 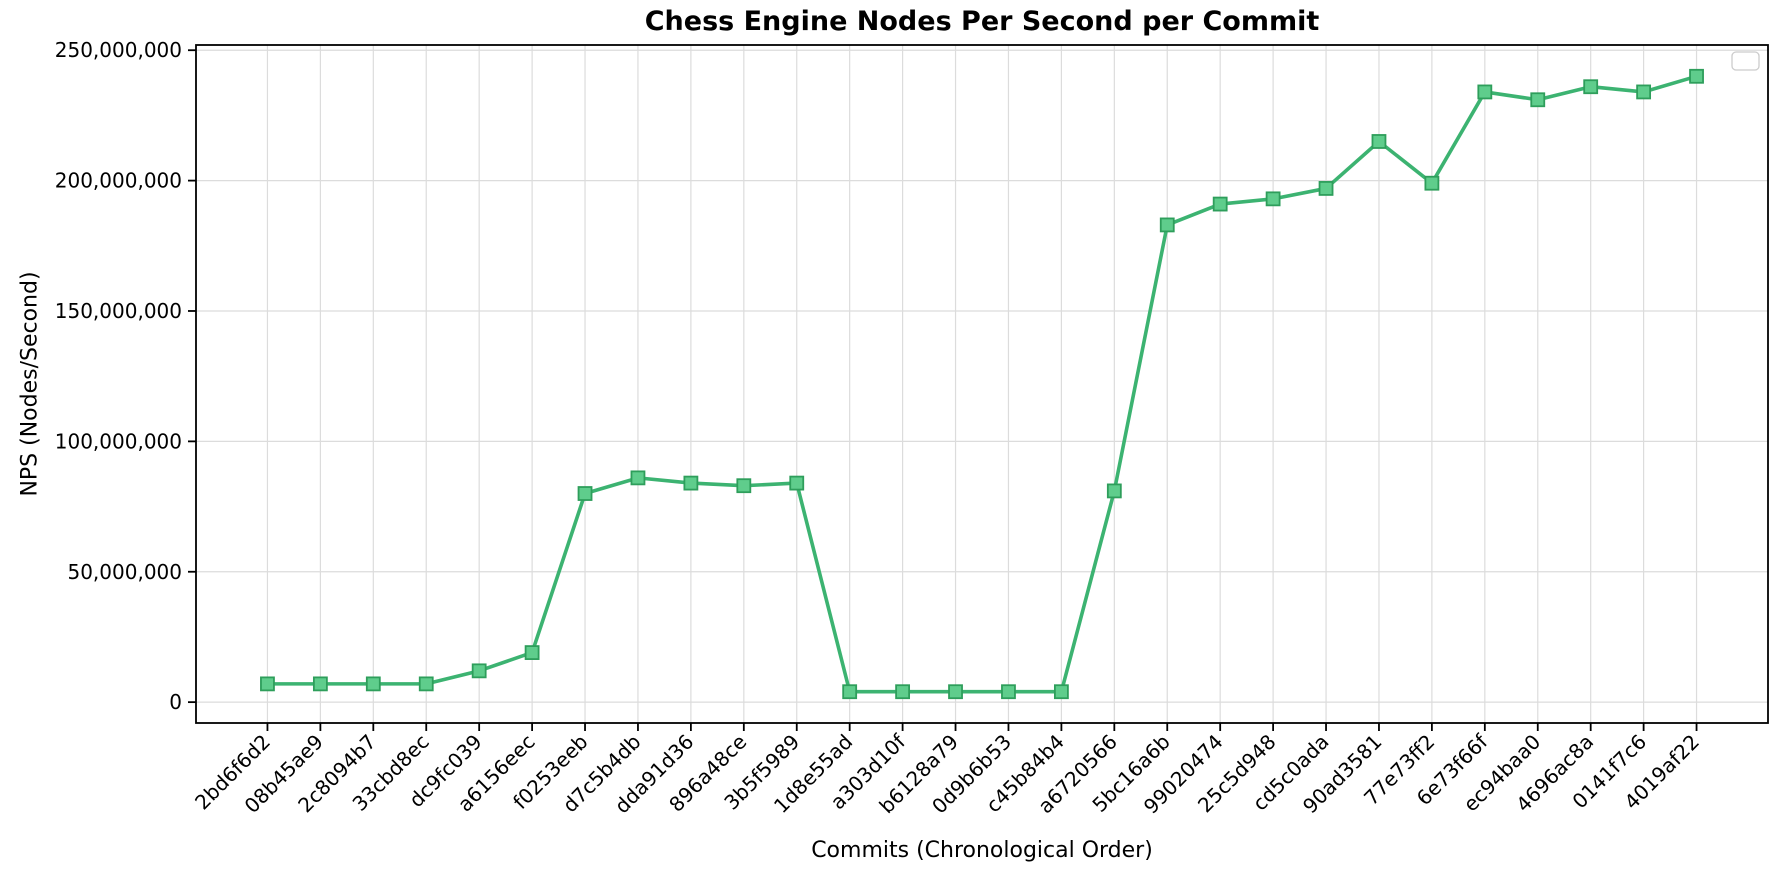 I want to click on y-tick-label: 50,000,000, so click(x=124, y=572).